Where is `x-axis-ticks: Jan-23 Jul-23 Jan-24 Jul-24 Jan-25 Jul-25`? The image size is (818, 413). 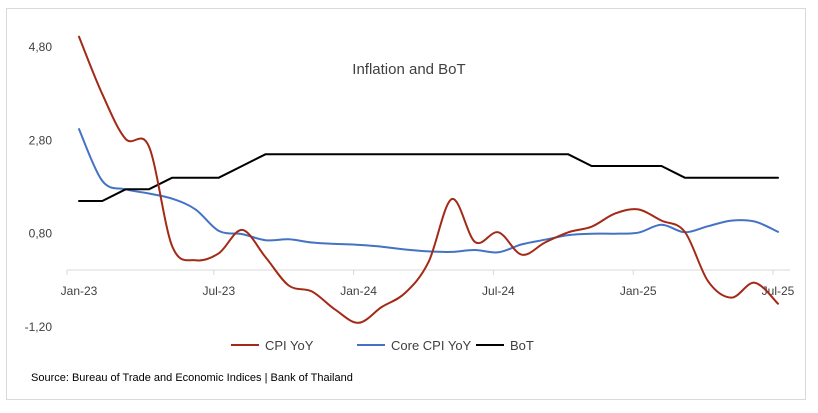
x-axis-ticks: Jan-23 Jul-23 Jan-24 Jul-24 Jan-25 Jul-25 is located at coordinates (428, 284).